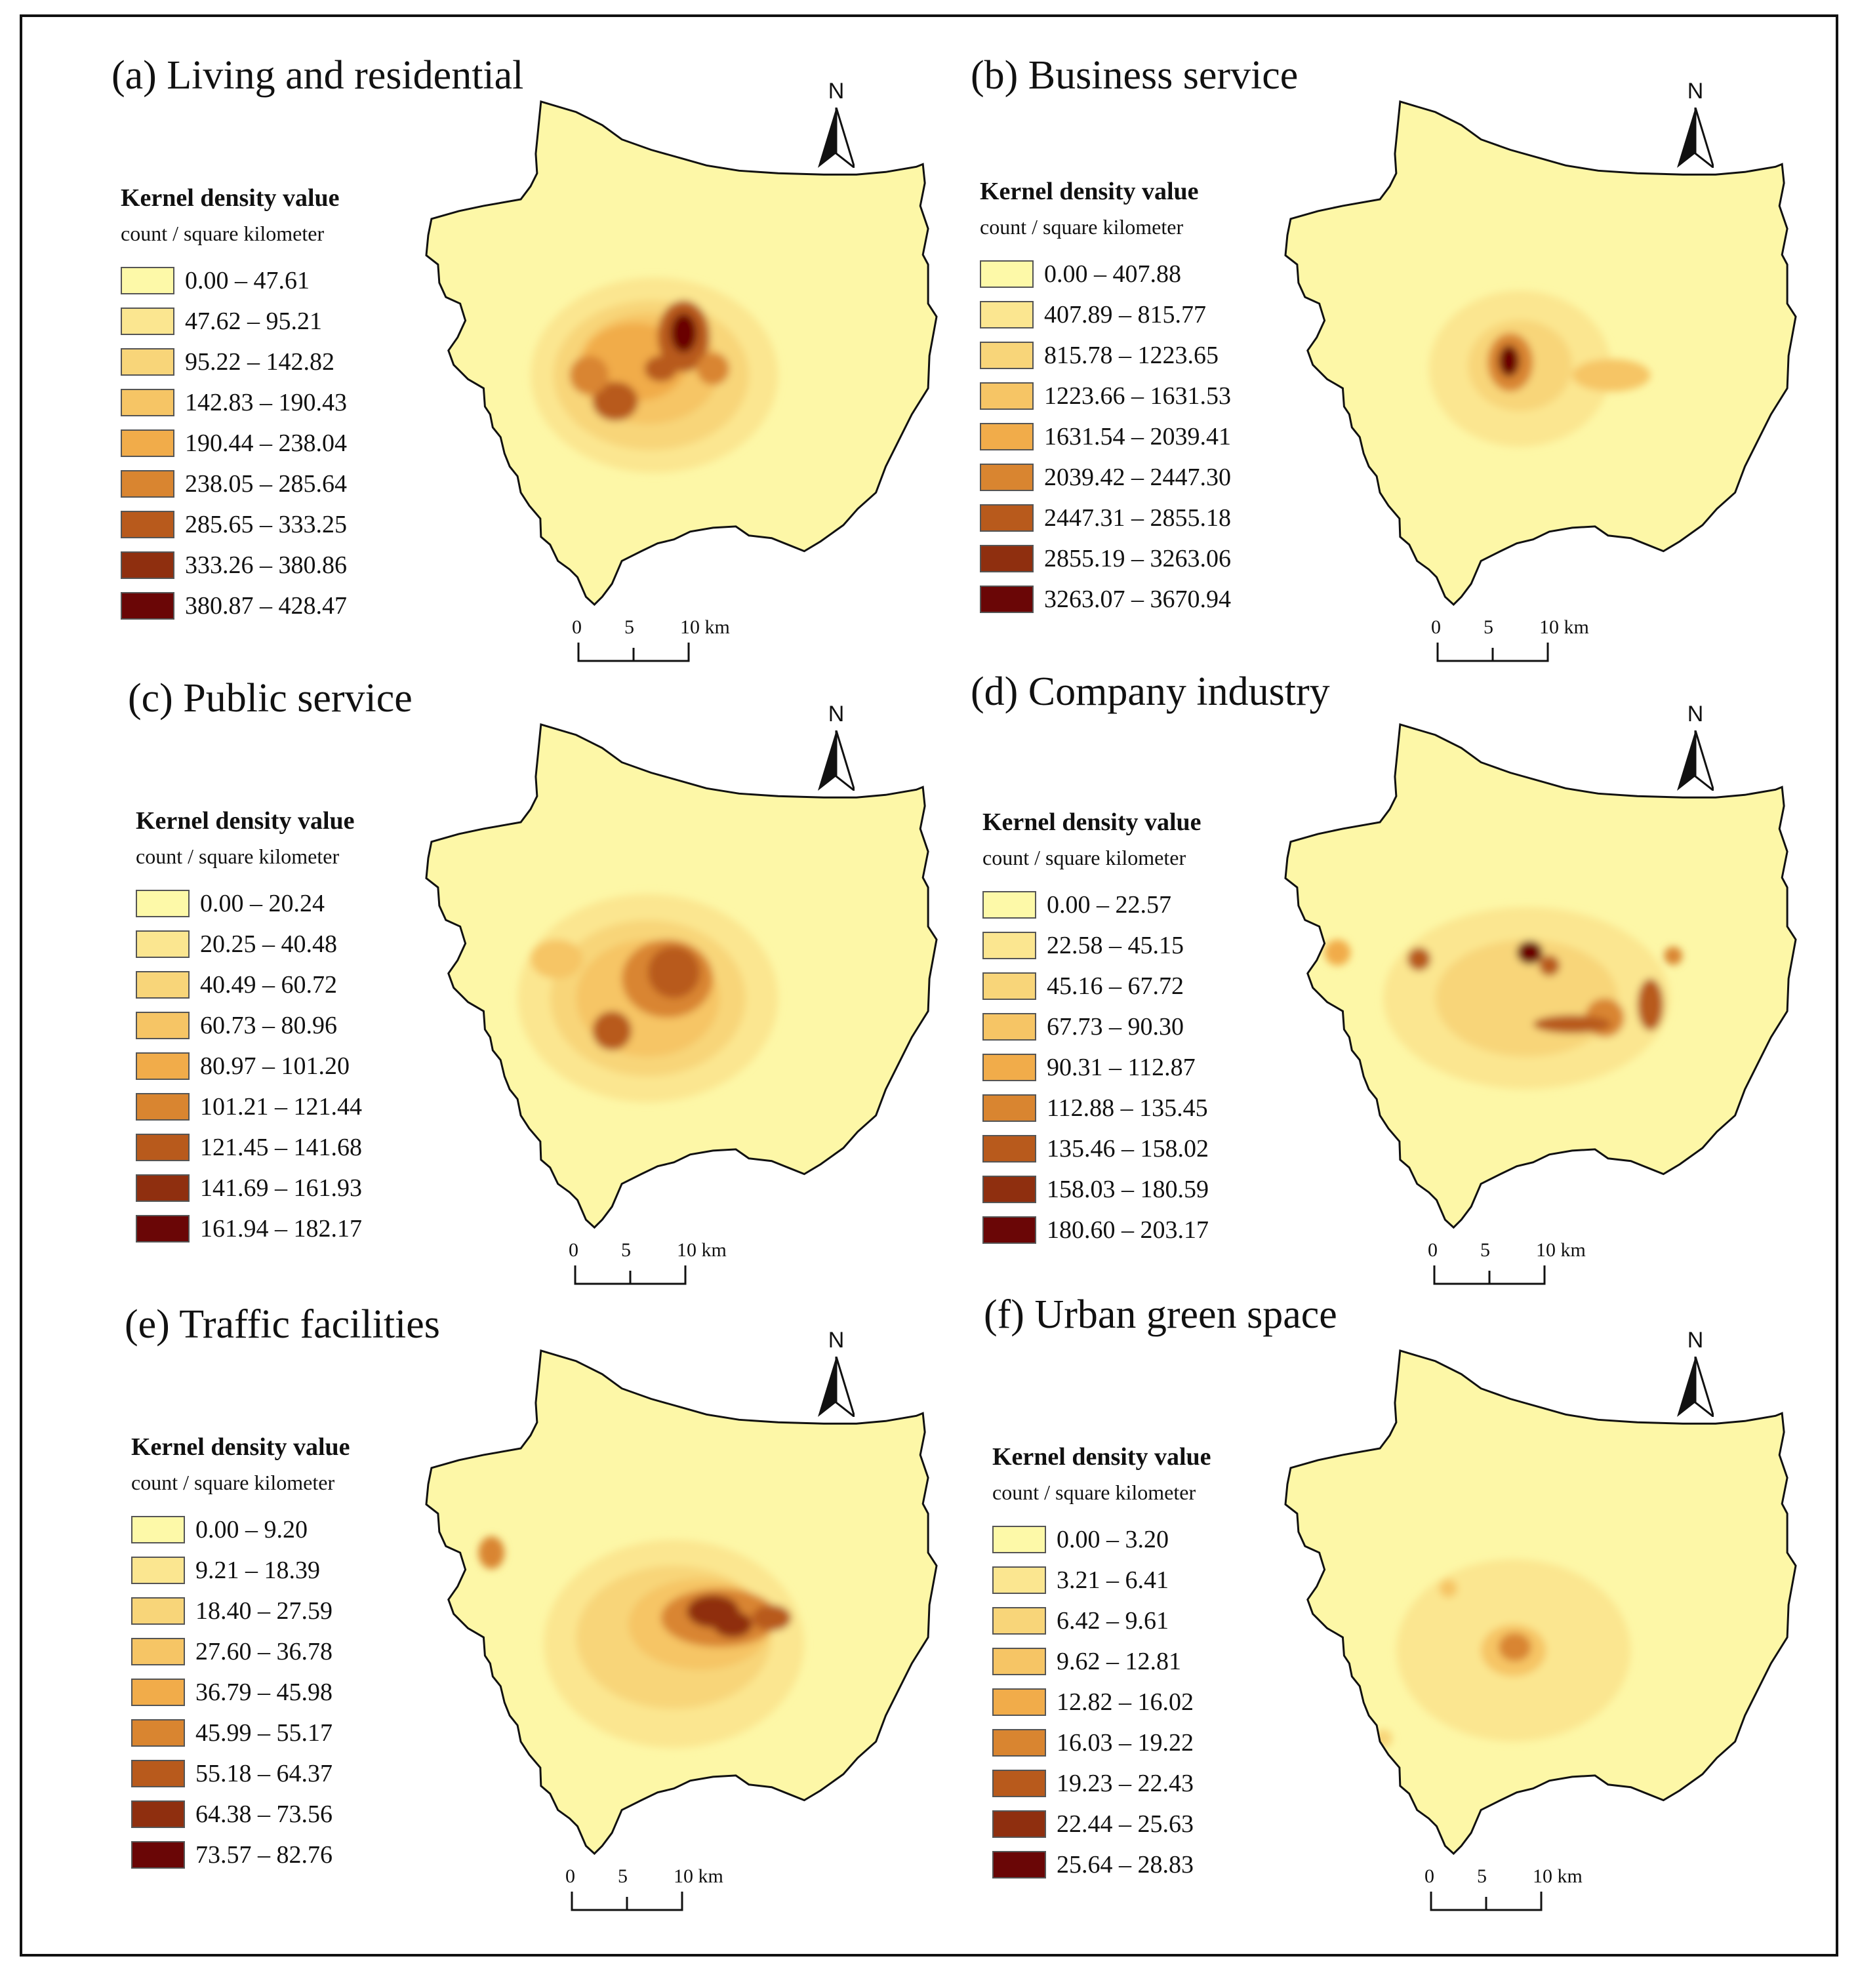 This screenshot has width=1858, height=1988. I want to click on legend-range: 161.94 – 182.17, so click(281, 1228).